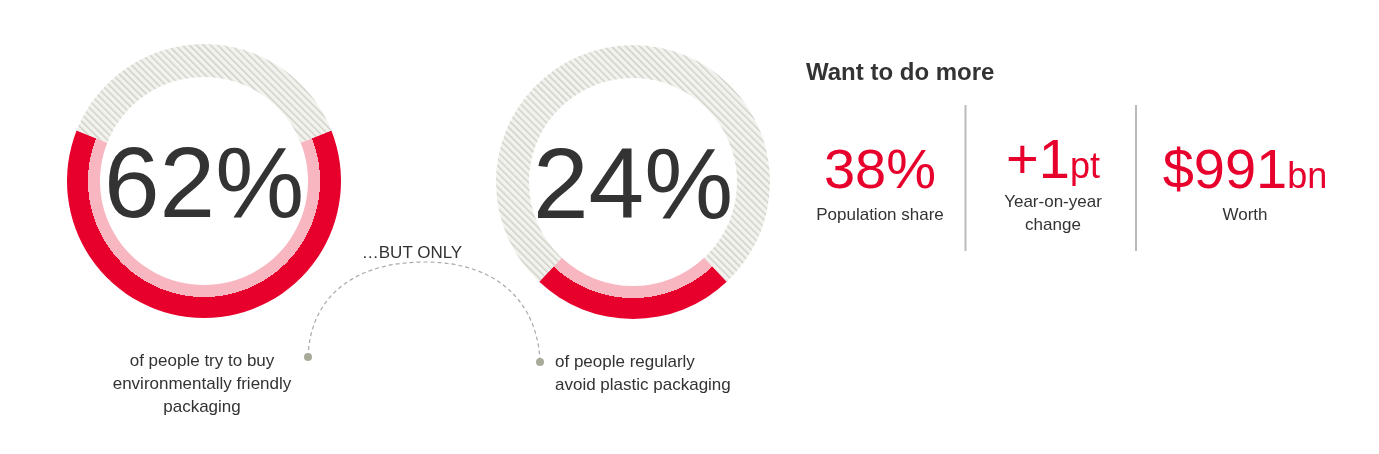  I want to click on text: Year-on-year change, so click(1053, 213).